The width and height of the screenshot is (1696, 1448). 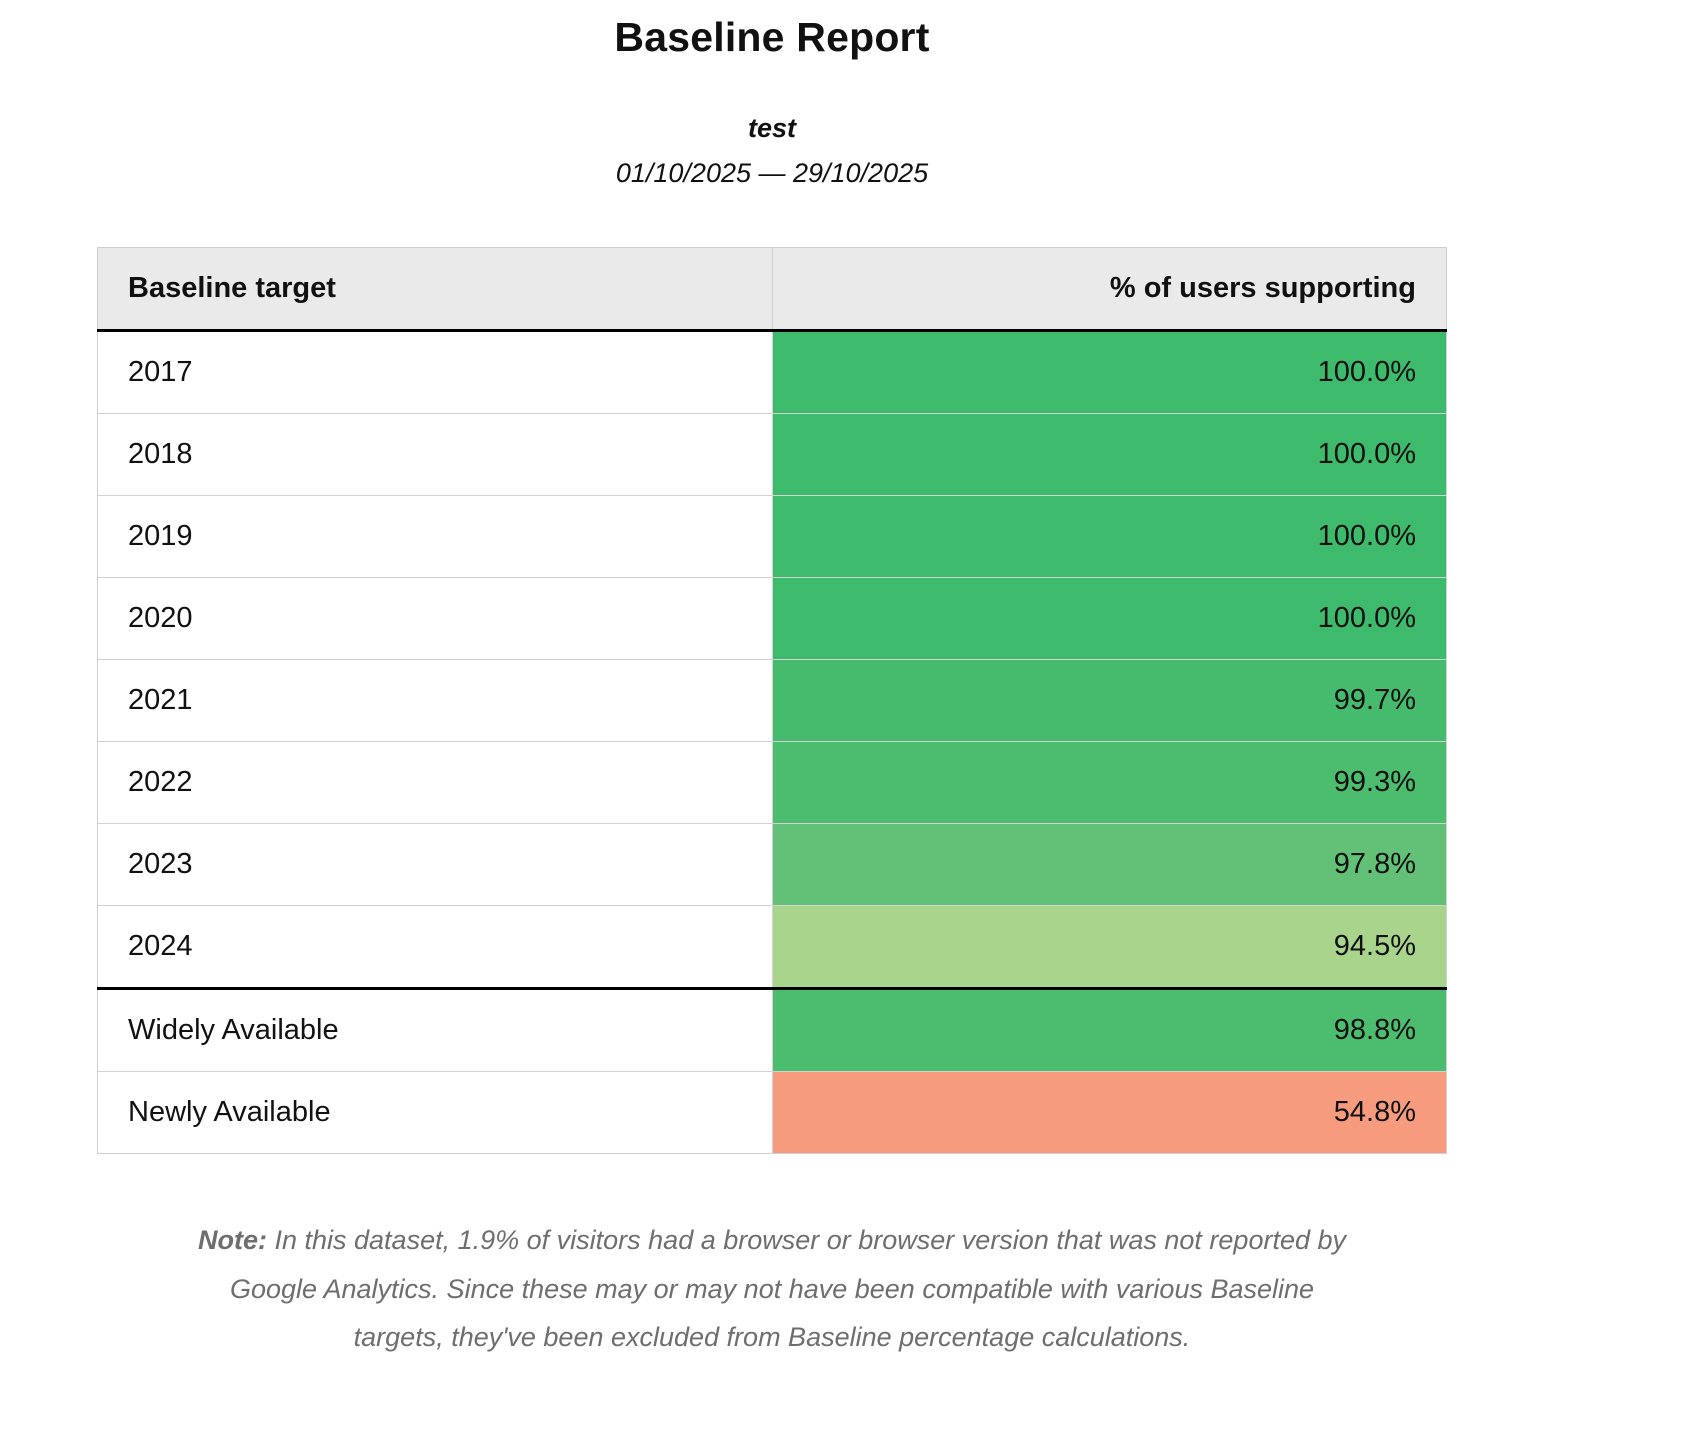 What do you see at coordinates (1109, 1112) in the screenshot?
I see `percent-supporting-cell: 54.8%` at bounding box center [1109, 1112].